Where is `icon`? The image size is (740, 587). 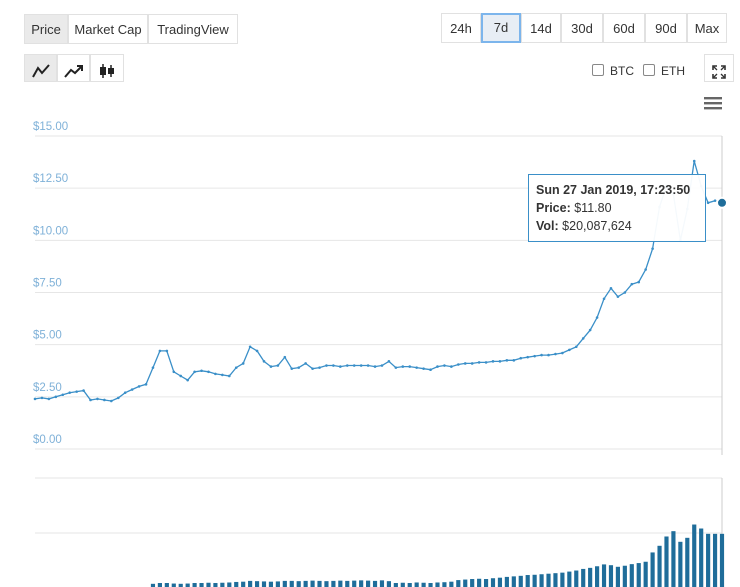
icon is located at coordinates (107, 71).